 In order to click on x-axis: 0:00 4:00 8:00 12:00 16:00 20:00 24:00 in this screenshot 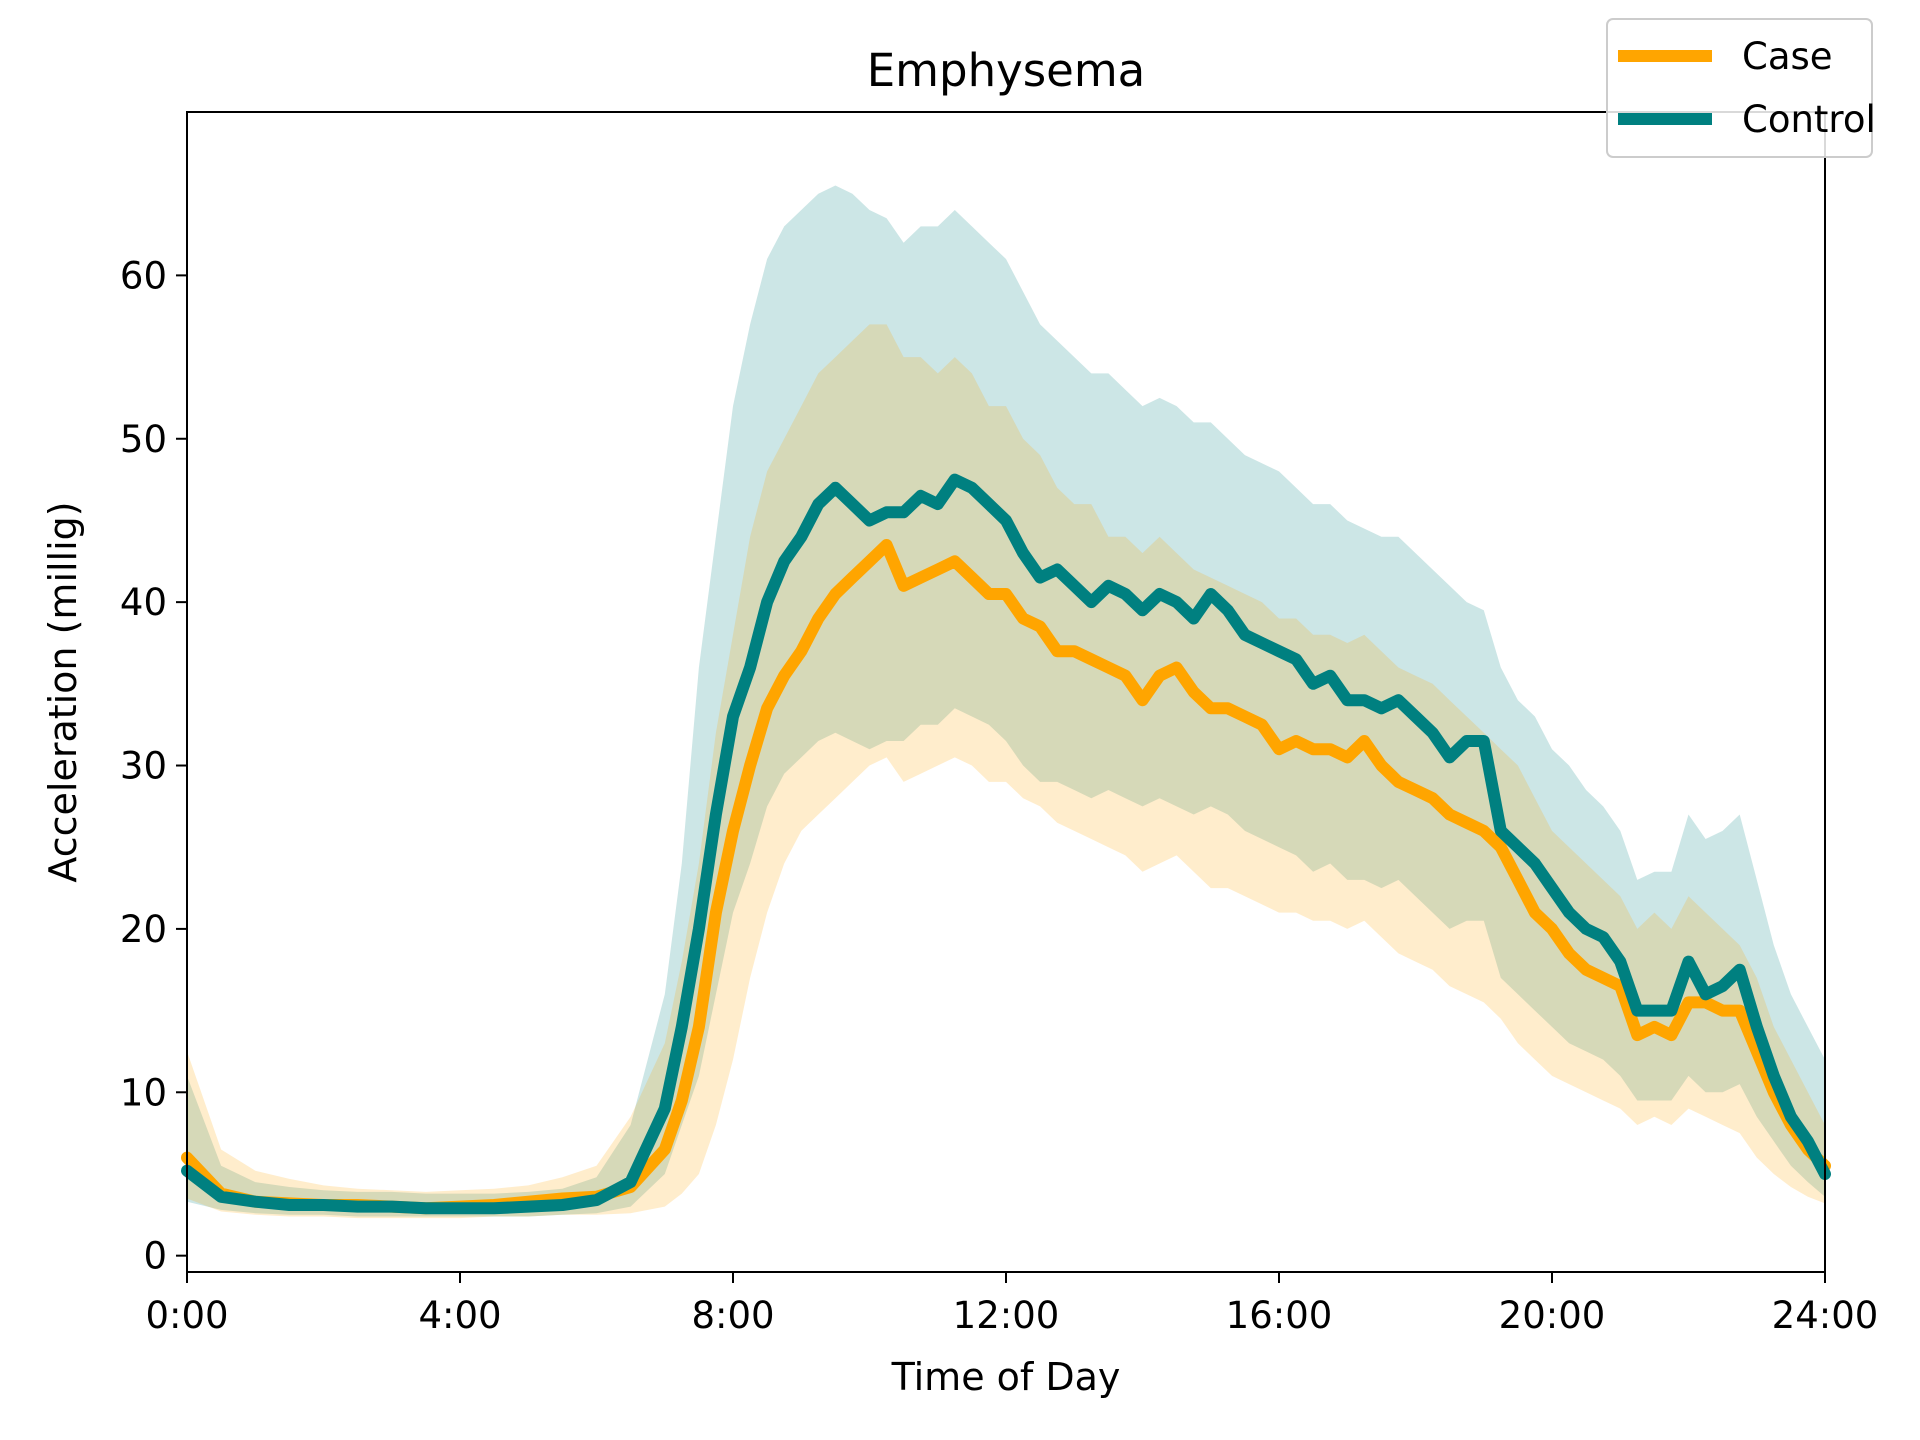, I will do `click(1011, 1304)`.